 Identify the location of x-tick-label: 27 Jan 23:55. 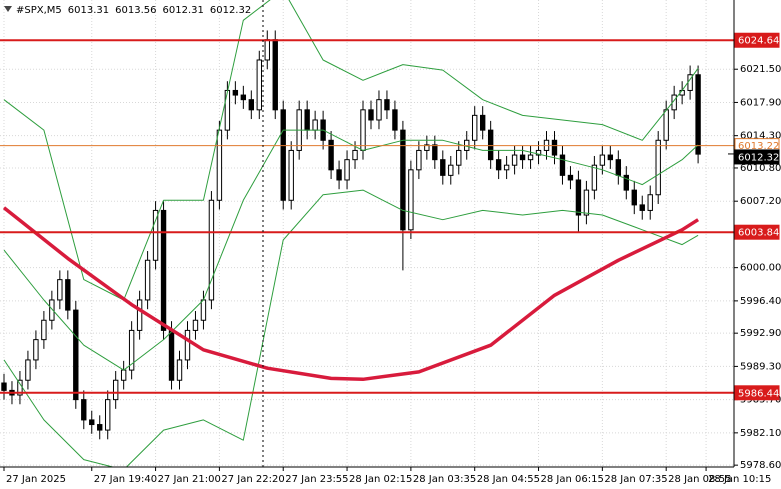
(316, 479).